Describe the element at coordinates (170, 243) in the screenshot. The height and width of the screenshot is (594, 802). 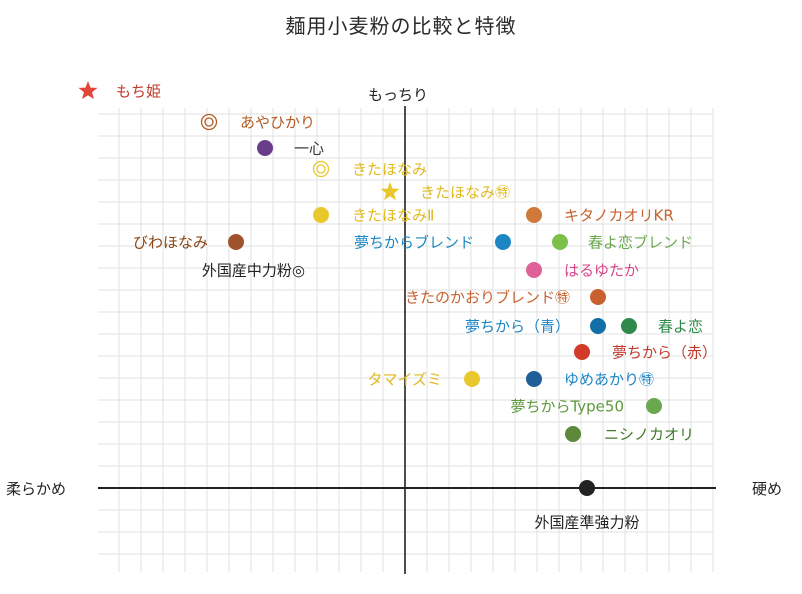
I see `data-label: びわほなみ` at that location.